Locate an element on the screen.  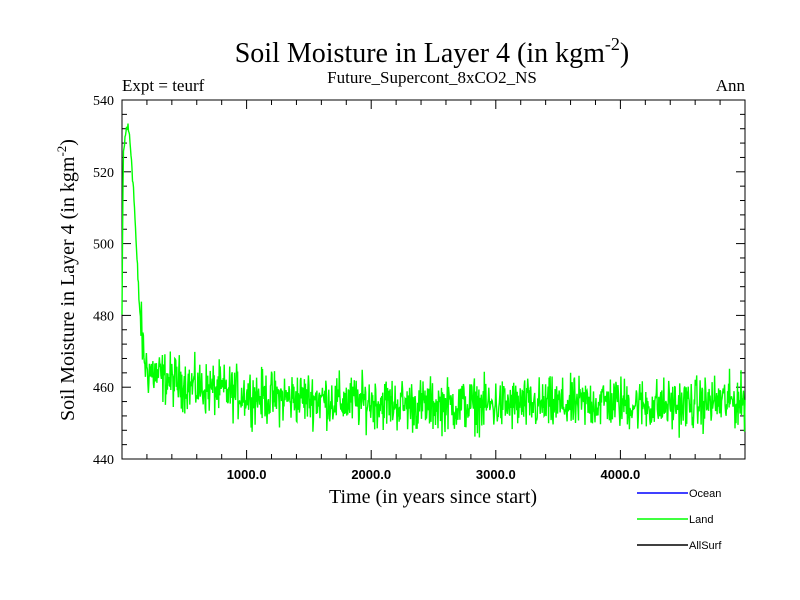
y-axis-label: Soil Moisture in Layer 4 (in kgm-2) is located at coordinates (66, 280).